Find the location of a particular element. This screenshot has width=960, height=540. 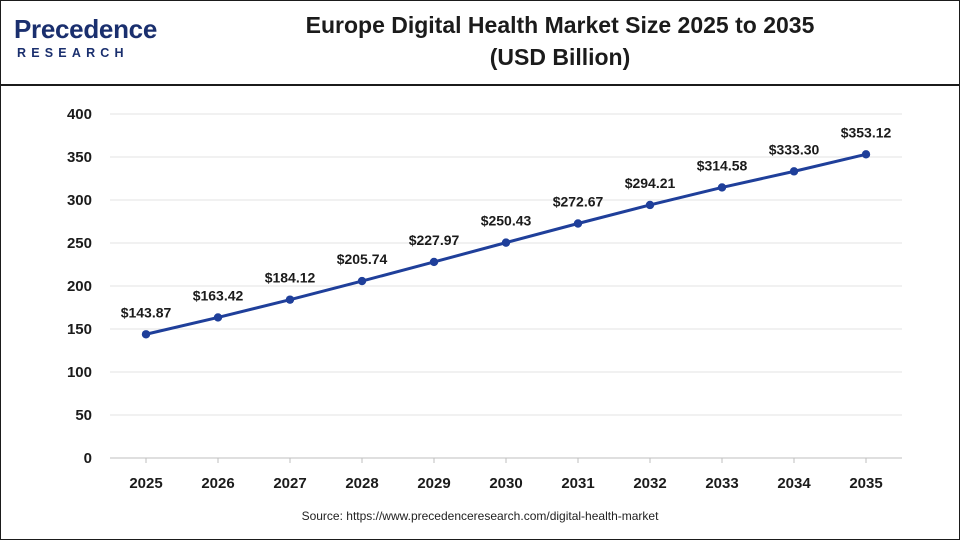

x-tick-label: 2033 is located at coordinates (721, 483).